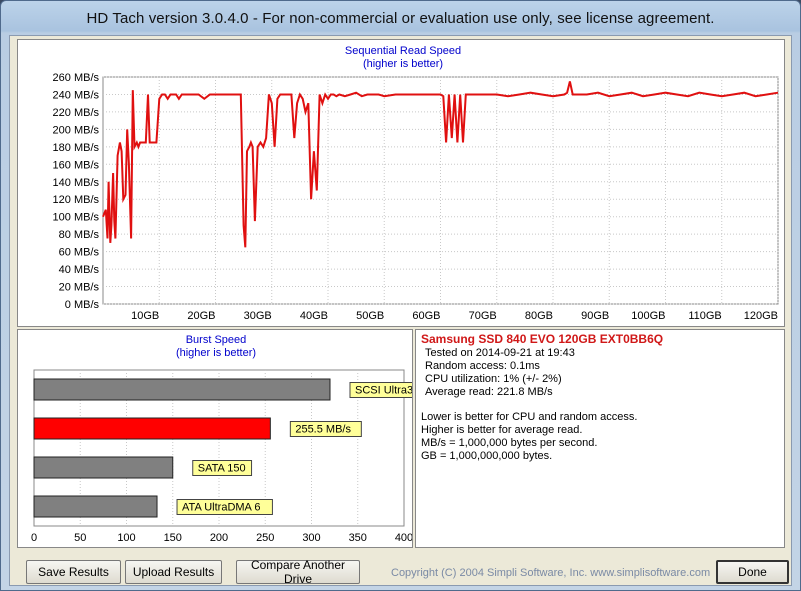 The height and width of the screenshot is (591, 801). I want to click on read-y-tick-label: 220 MB/s, so click(76, 113).